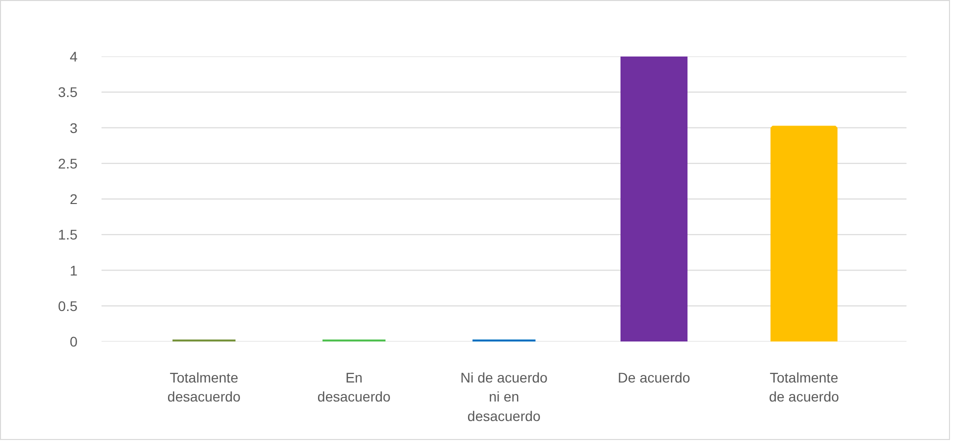 This screenshot has height=448, width=957. Describe the element at coordinates (654, 378) in the screenshot. I see `x-tick-label: De acuerdo` at that location.